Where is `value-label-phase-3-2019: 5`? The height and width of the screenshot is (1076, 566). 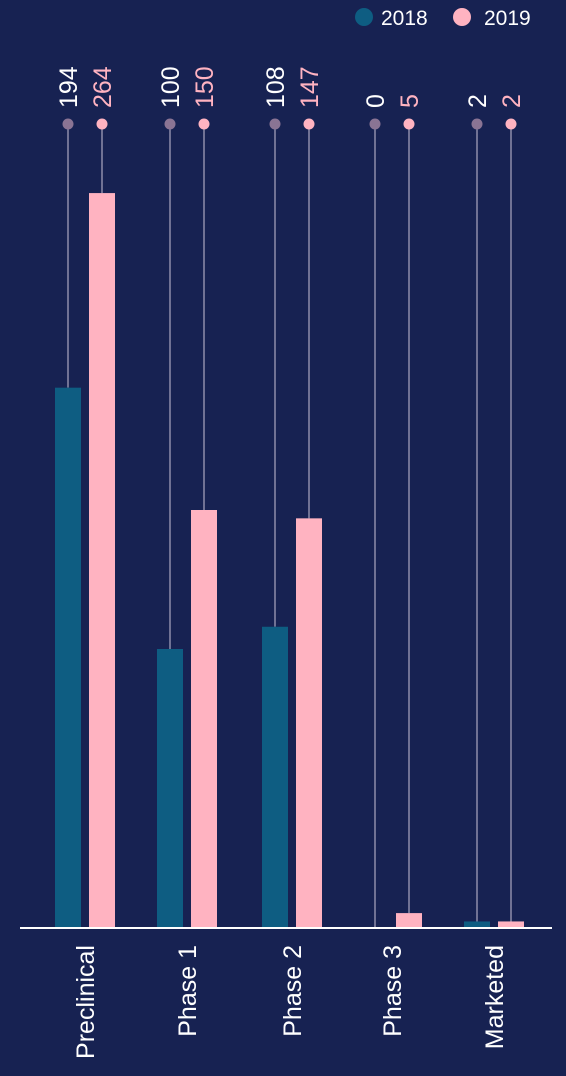 value-label-phase-3-2019: 5 is located at coordinates (410, 101).